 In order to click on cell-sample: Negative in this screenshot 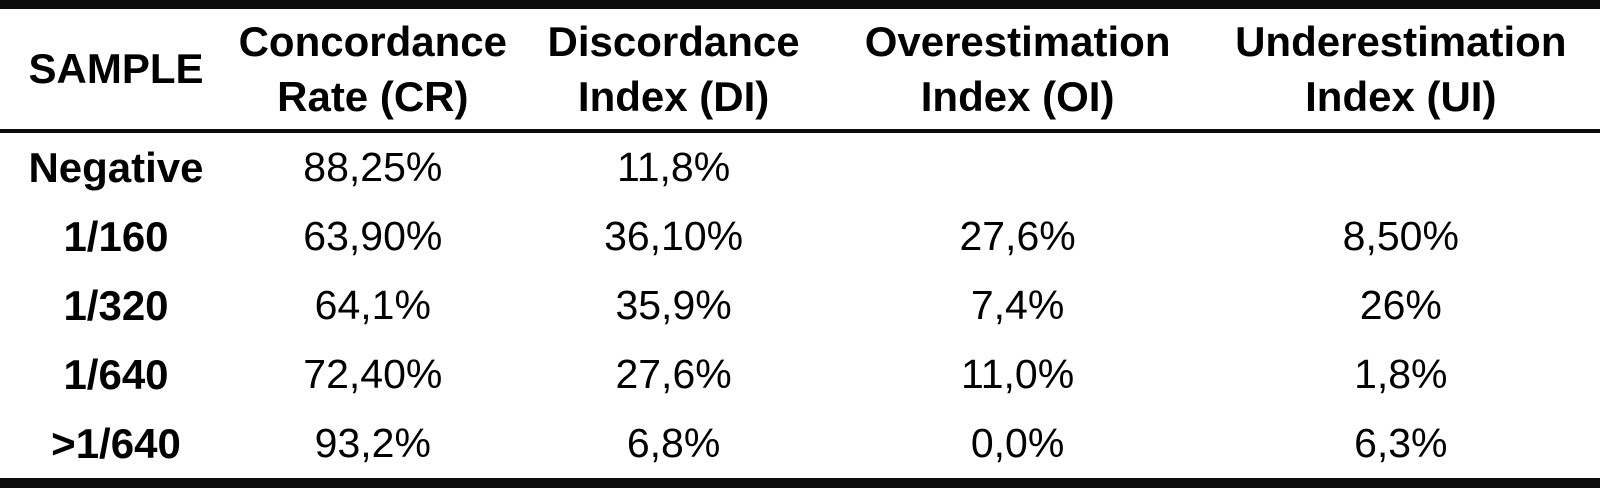, I will do `click(116, 167)`.